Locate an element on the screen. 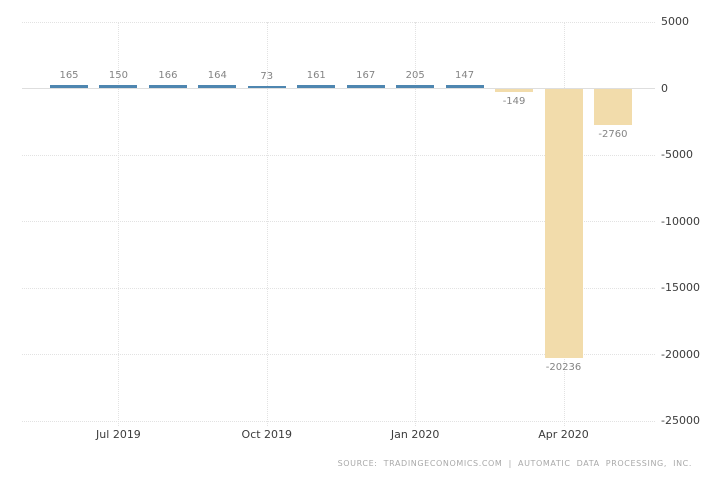 The image size is (728, 485). x-axis-tick-label: Jul 2019 is located at coordinates (118, 434).